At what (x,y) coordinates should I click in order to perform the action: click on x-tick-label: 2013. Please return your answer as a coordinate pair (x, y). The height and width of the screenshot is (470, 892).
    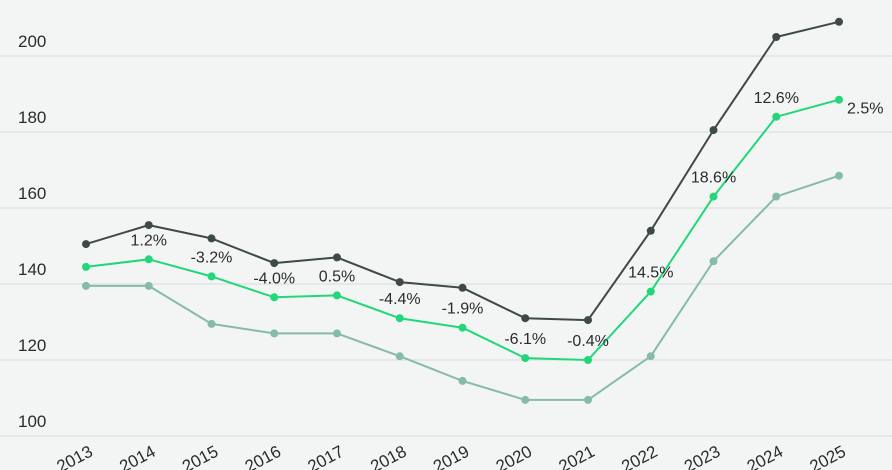
    Looking at the image, I should click on (75, 456).